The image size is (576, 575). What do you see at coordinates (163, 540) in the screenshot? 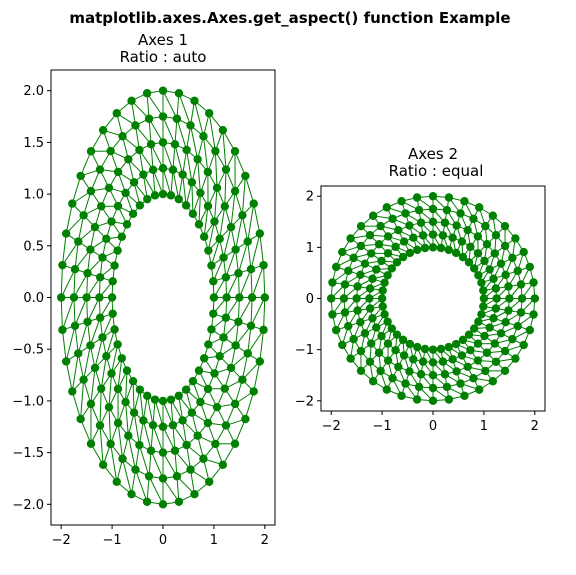
I see `x-tick-label: 0` at bounding box center [163, 540].